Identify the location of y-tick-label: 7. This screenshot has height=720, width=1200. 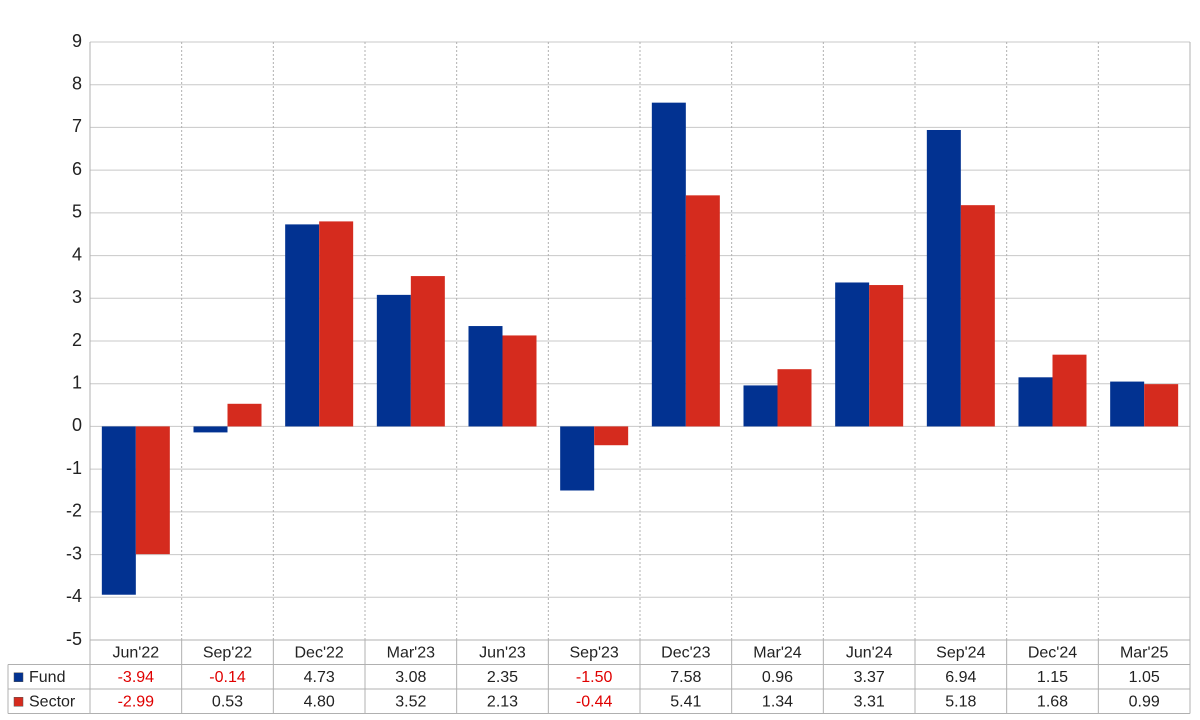
(77, 126).